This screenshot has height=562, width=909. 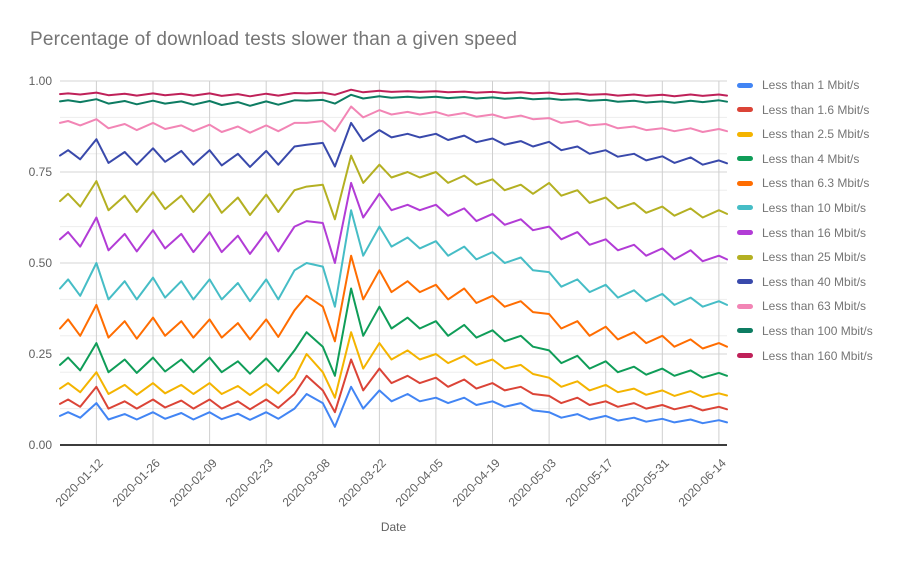 I want to click on legend-item: Less than 1 Mbit/s, so click(x=805, y=85).